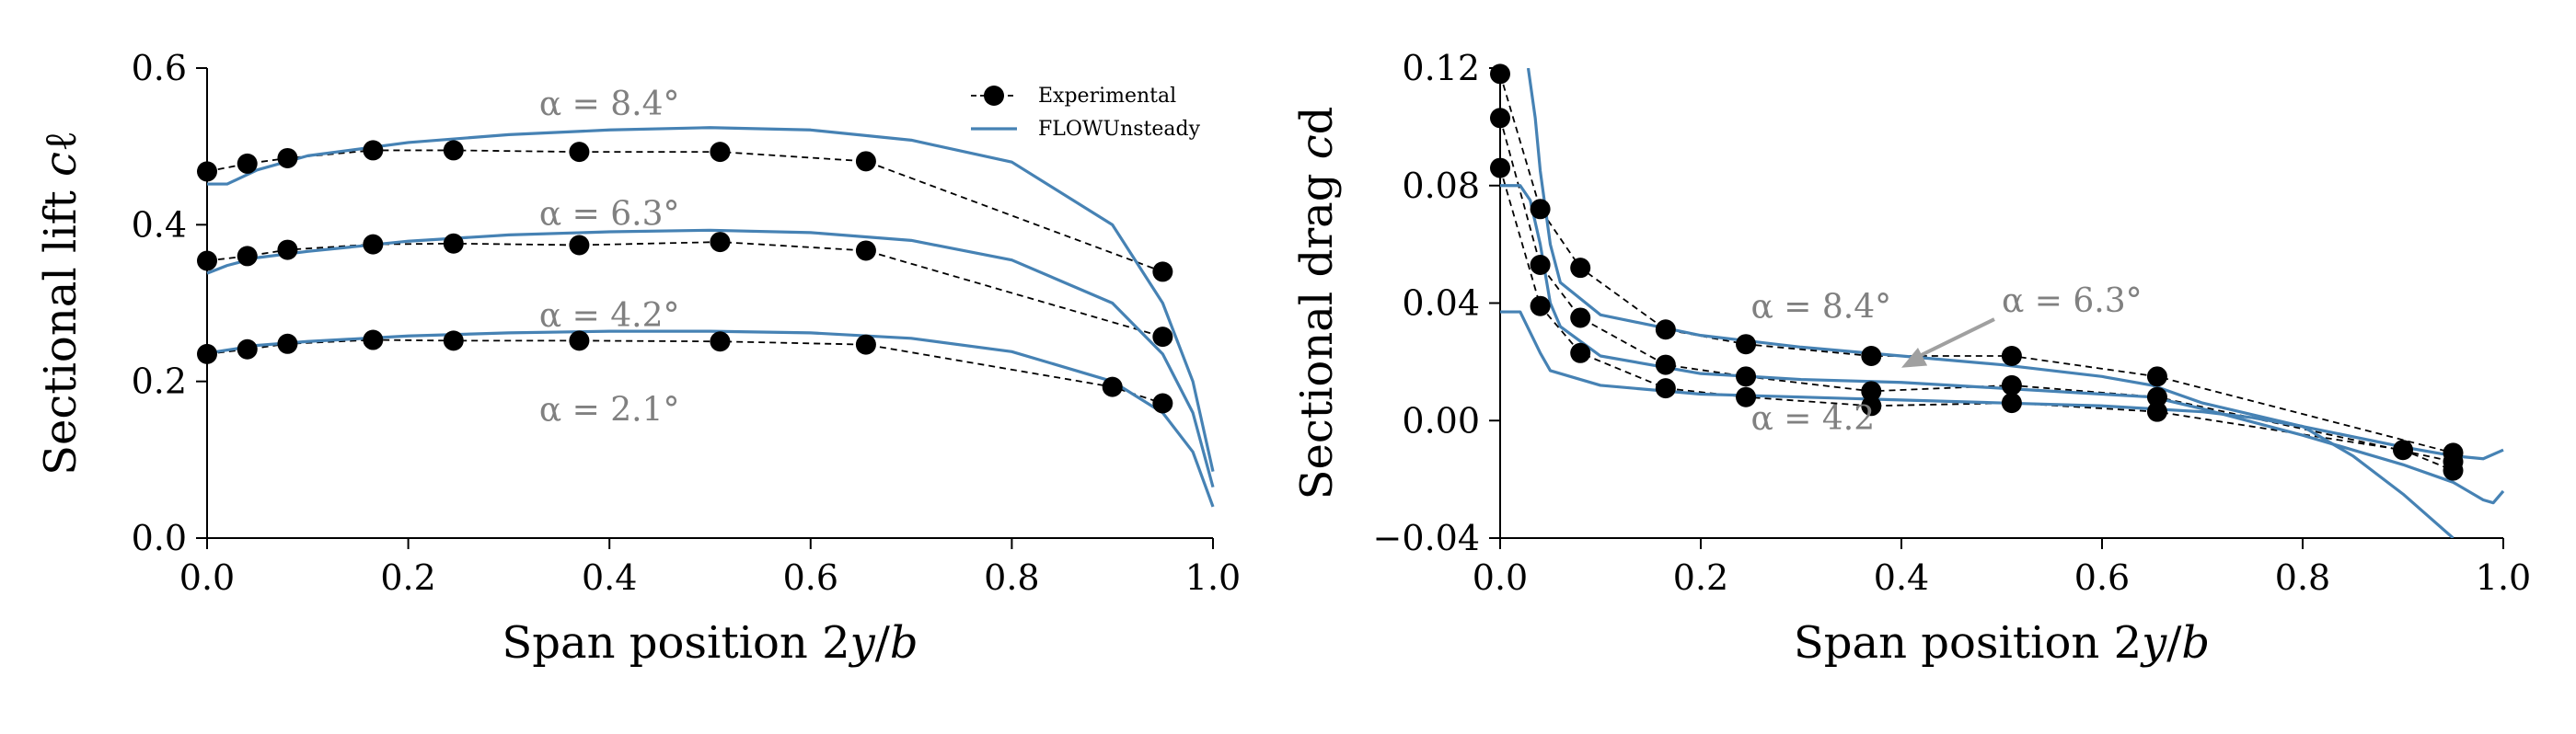 The width and height of the screenshot is (2576, 734). Describe the element at coordinates (1441, 68) in the screenshot. I see `y-tick-label: 0.12` at that location.